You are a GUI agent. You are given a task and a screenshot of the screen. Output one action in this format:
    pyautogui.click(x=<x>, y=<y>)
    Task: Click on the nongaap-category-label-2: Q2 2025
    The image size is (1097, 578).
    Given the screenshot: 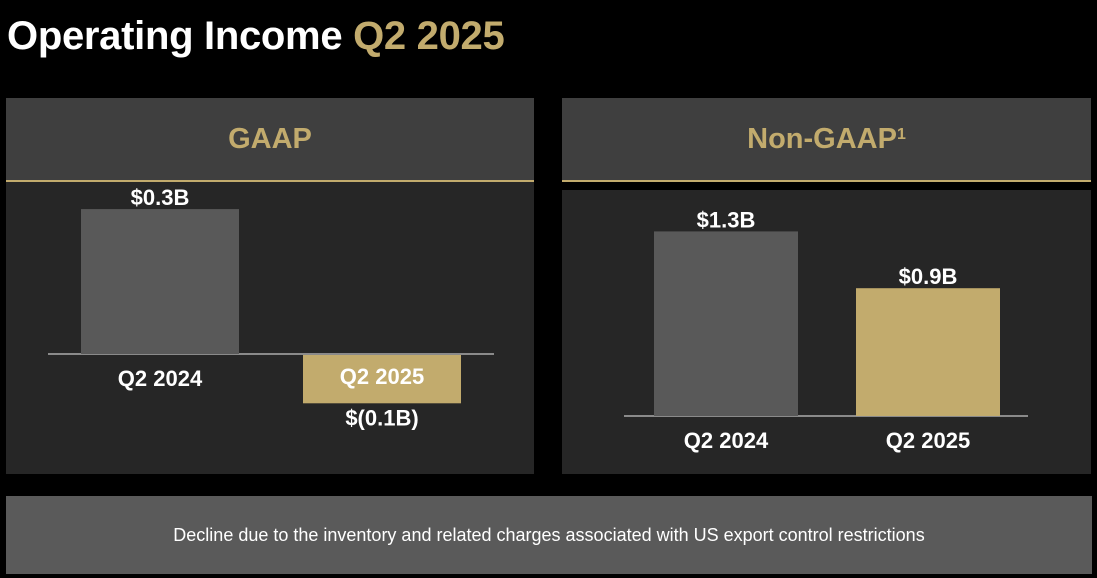 What is the action you would take?
    pyautogui.click(x=928, y=440)
    